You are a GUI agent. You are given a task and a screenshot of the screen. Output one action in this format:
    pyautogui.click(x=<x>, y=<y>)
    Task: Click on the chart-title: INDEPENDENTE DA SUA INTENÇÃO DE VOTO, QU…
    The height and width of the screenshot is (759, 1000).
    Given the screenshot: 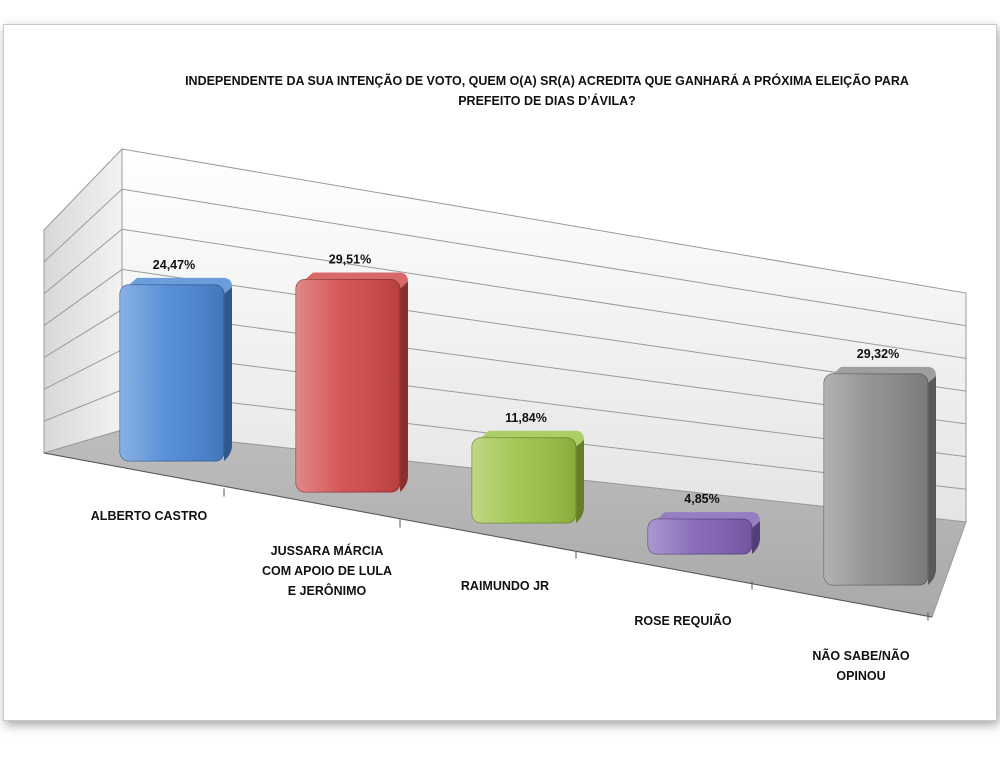 What is the action you would take?
    pyautogui.click(x=547, y=90)
    